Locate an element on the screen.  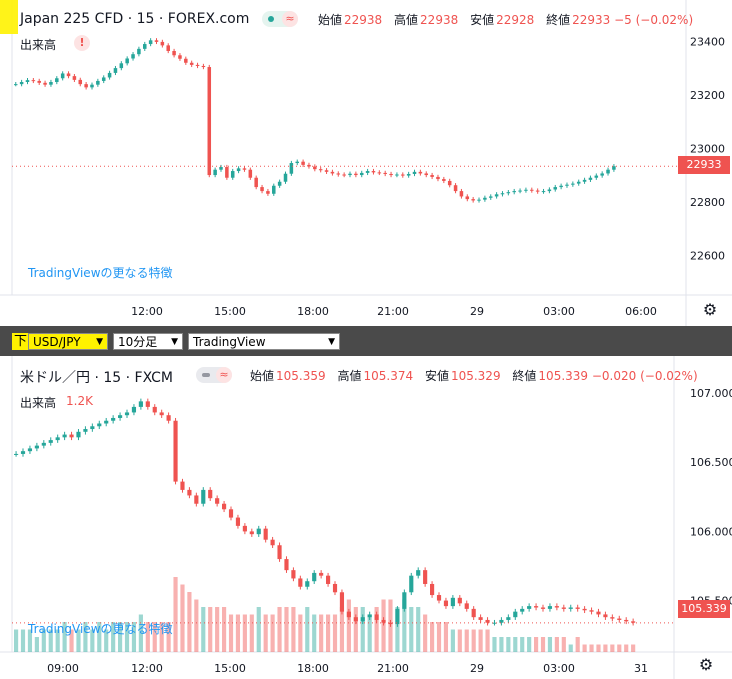
bottom-symbol-title: 米ドル／円 · 15 · FXCM is located at coordinates (96, 378).